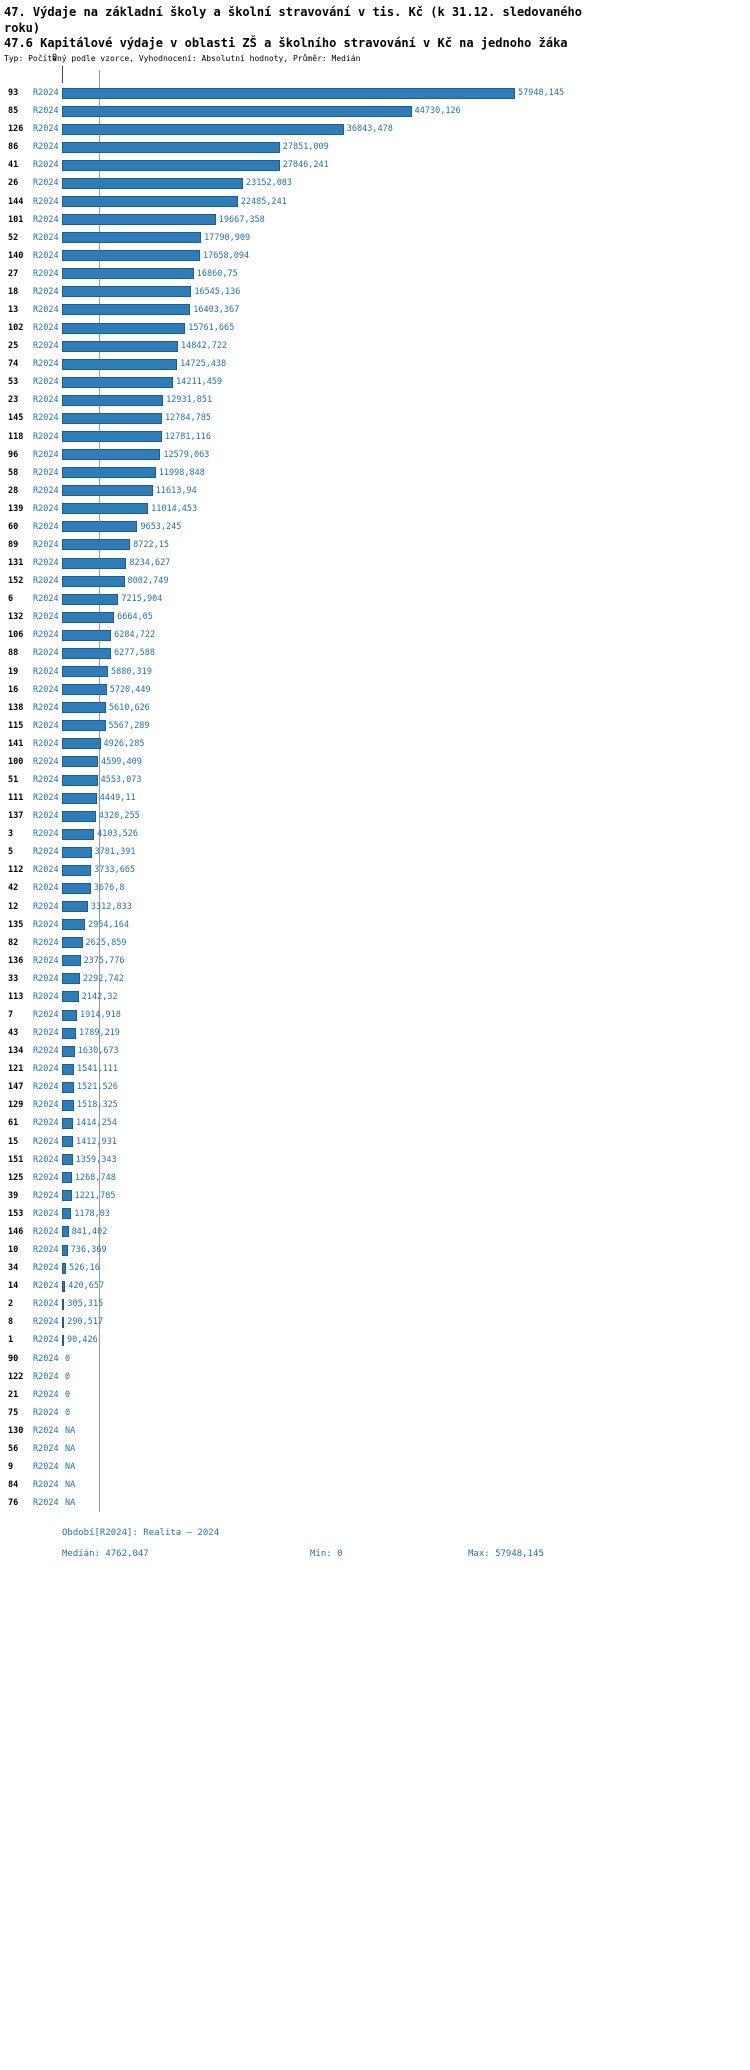 The width and height of the screenshot is (750, 2070). I want to click on row-value-label: 3733,665, so click(115, 870).